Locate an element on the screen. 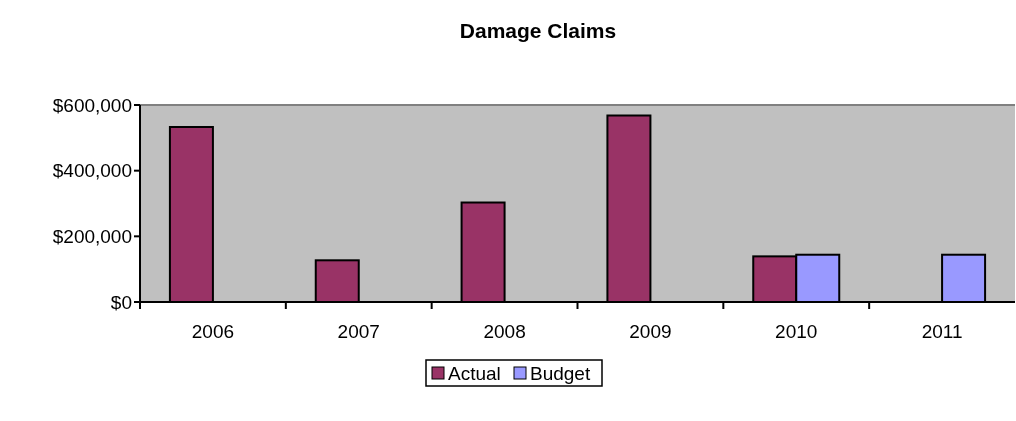 Image resolution: width=1016 pixels, height=421 pixels. y-tick-label: $400,000 is located at coordinates (92, 171).